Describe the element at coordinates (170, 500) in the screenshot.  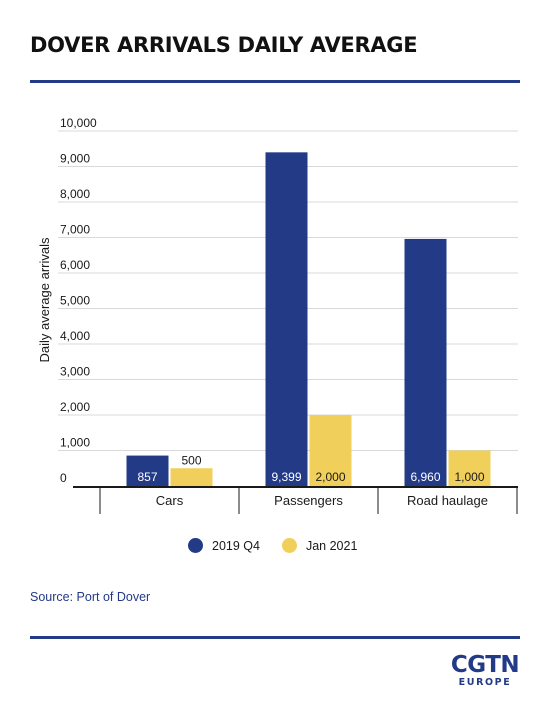
I see `x-tick-label: Cars` at that location.